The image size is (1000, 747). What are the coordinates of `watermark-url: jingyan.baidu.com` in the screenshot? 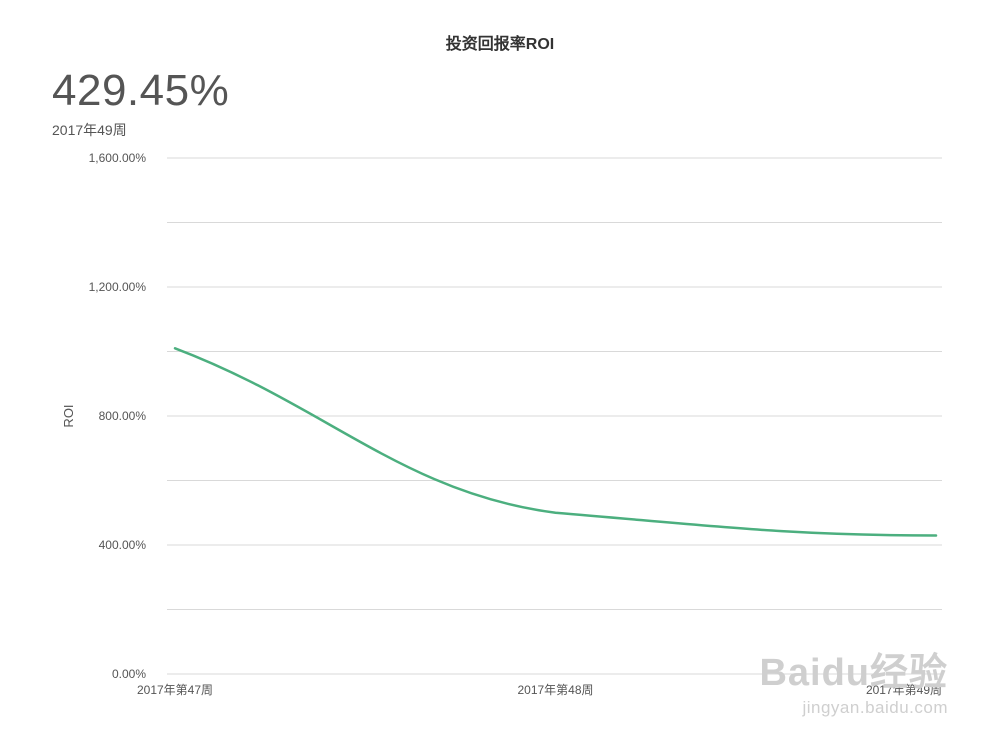 It's located at (875, 707).